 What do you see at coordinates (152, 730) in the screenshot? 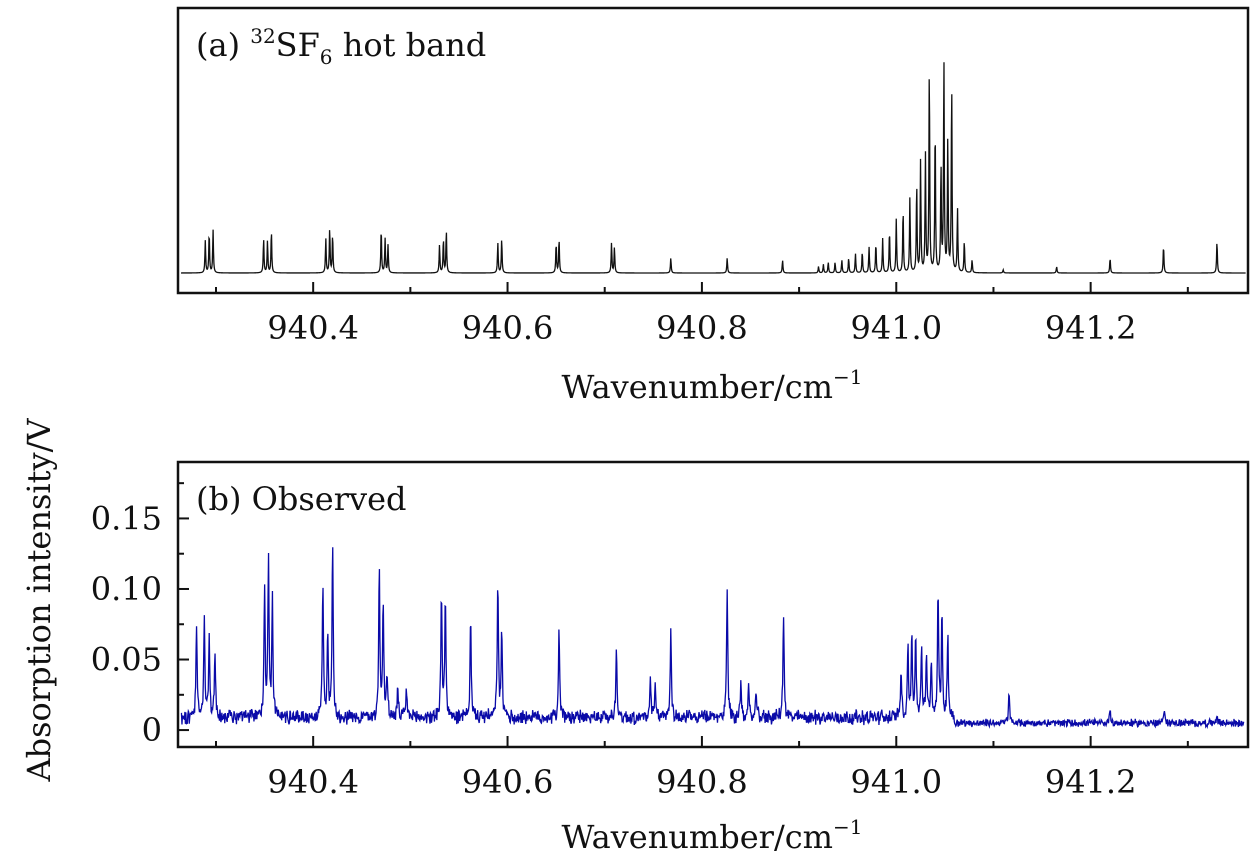
I see `y-tick-label: 0` at bounding box center [152, 730].